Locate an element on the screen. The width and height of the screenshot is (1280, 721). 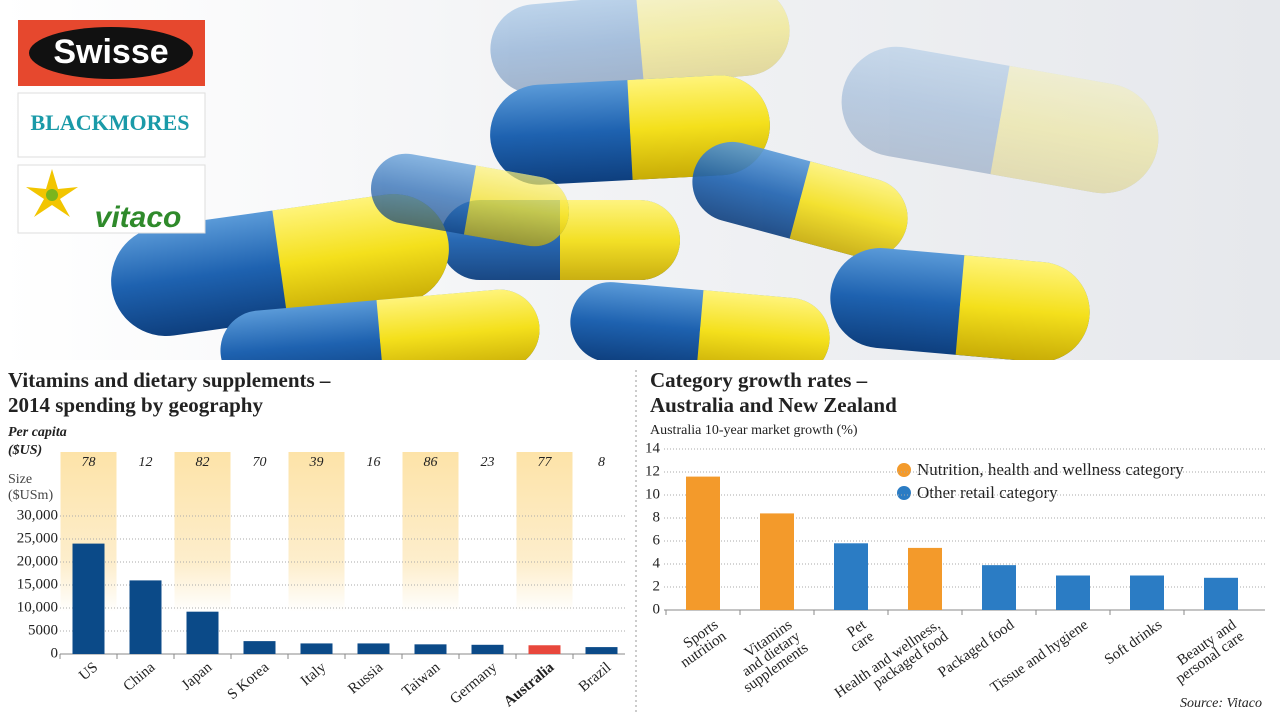
per-capita-value: 82 is located at coordinates (203, 462).